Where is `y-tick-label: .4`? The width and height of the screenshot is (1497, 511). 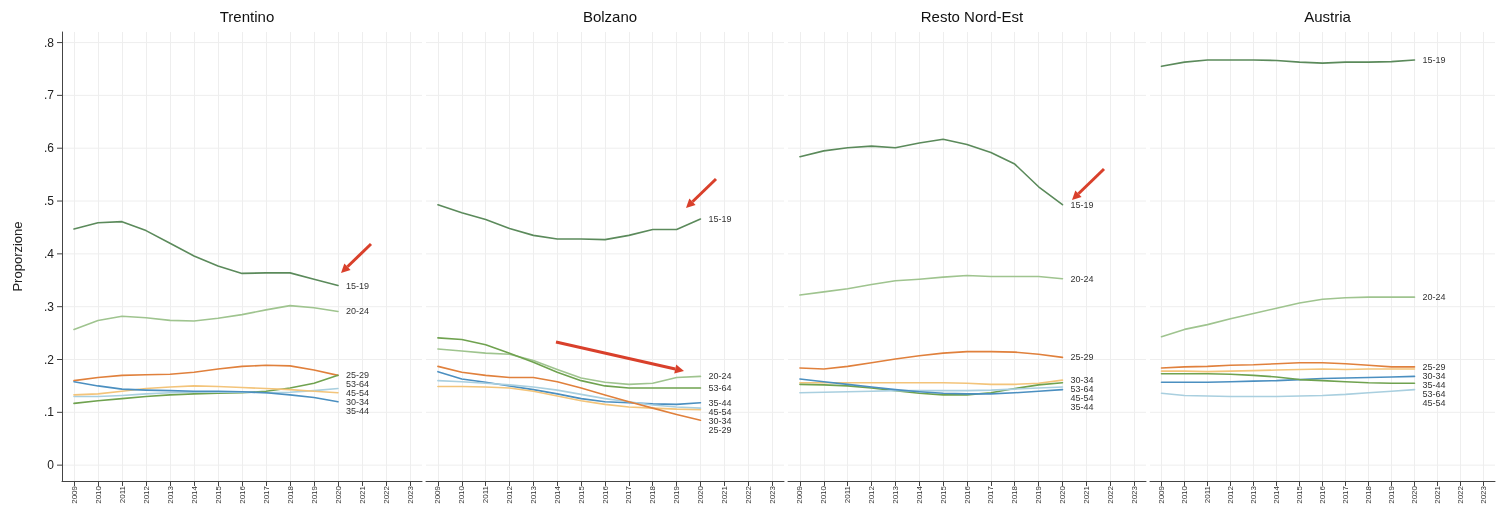
y-tick-label: .4 is located at coordinates (49, 253).